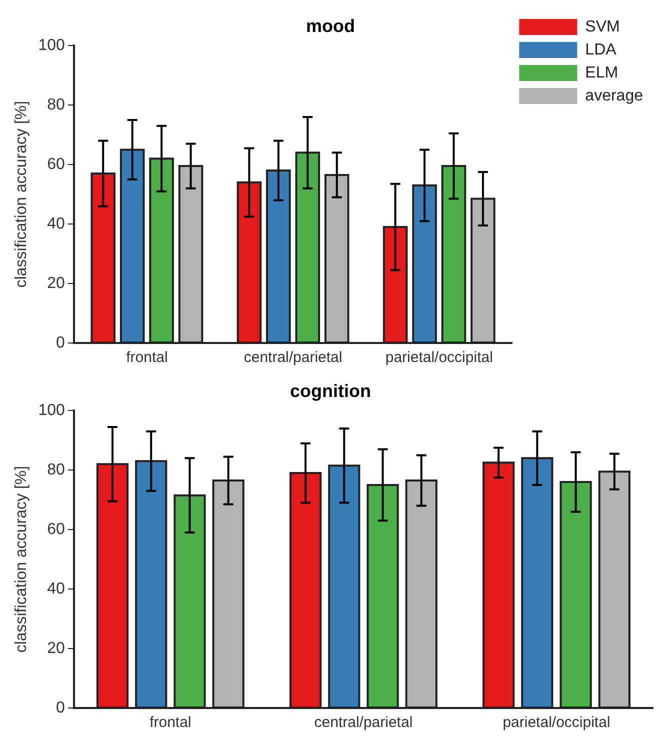  Describe the element at coordinates (601, 49) in the screenshot. I see `legend-label: LDA` at that location.